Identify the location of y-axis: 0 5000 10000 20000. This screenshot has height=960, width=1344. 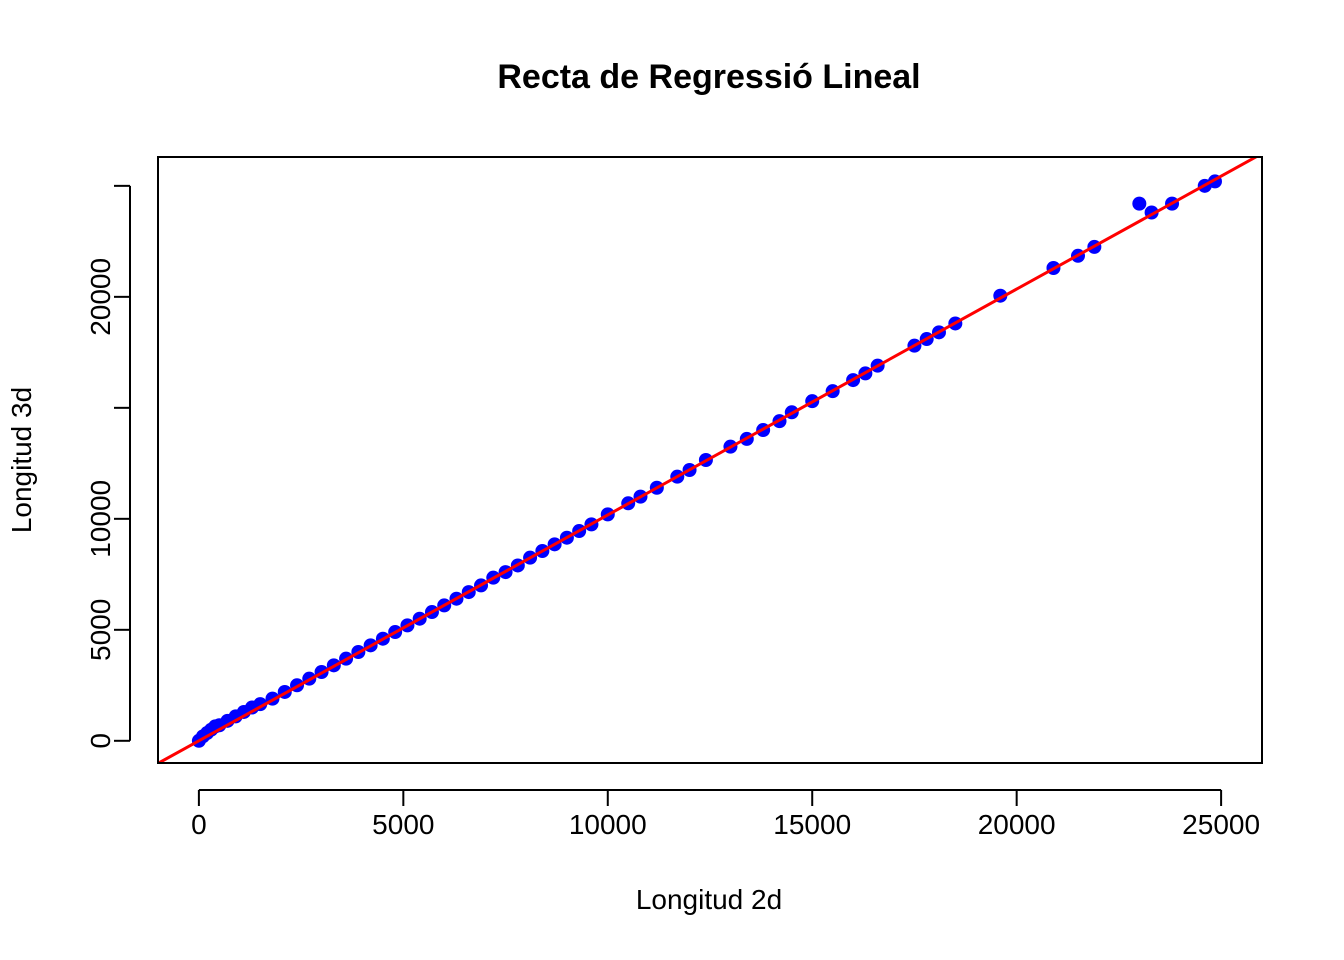
(108, 466).